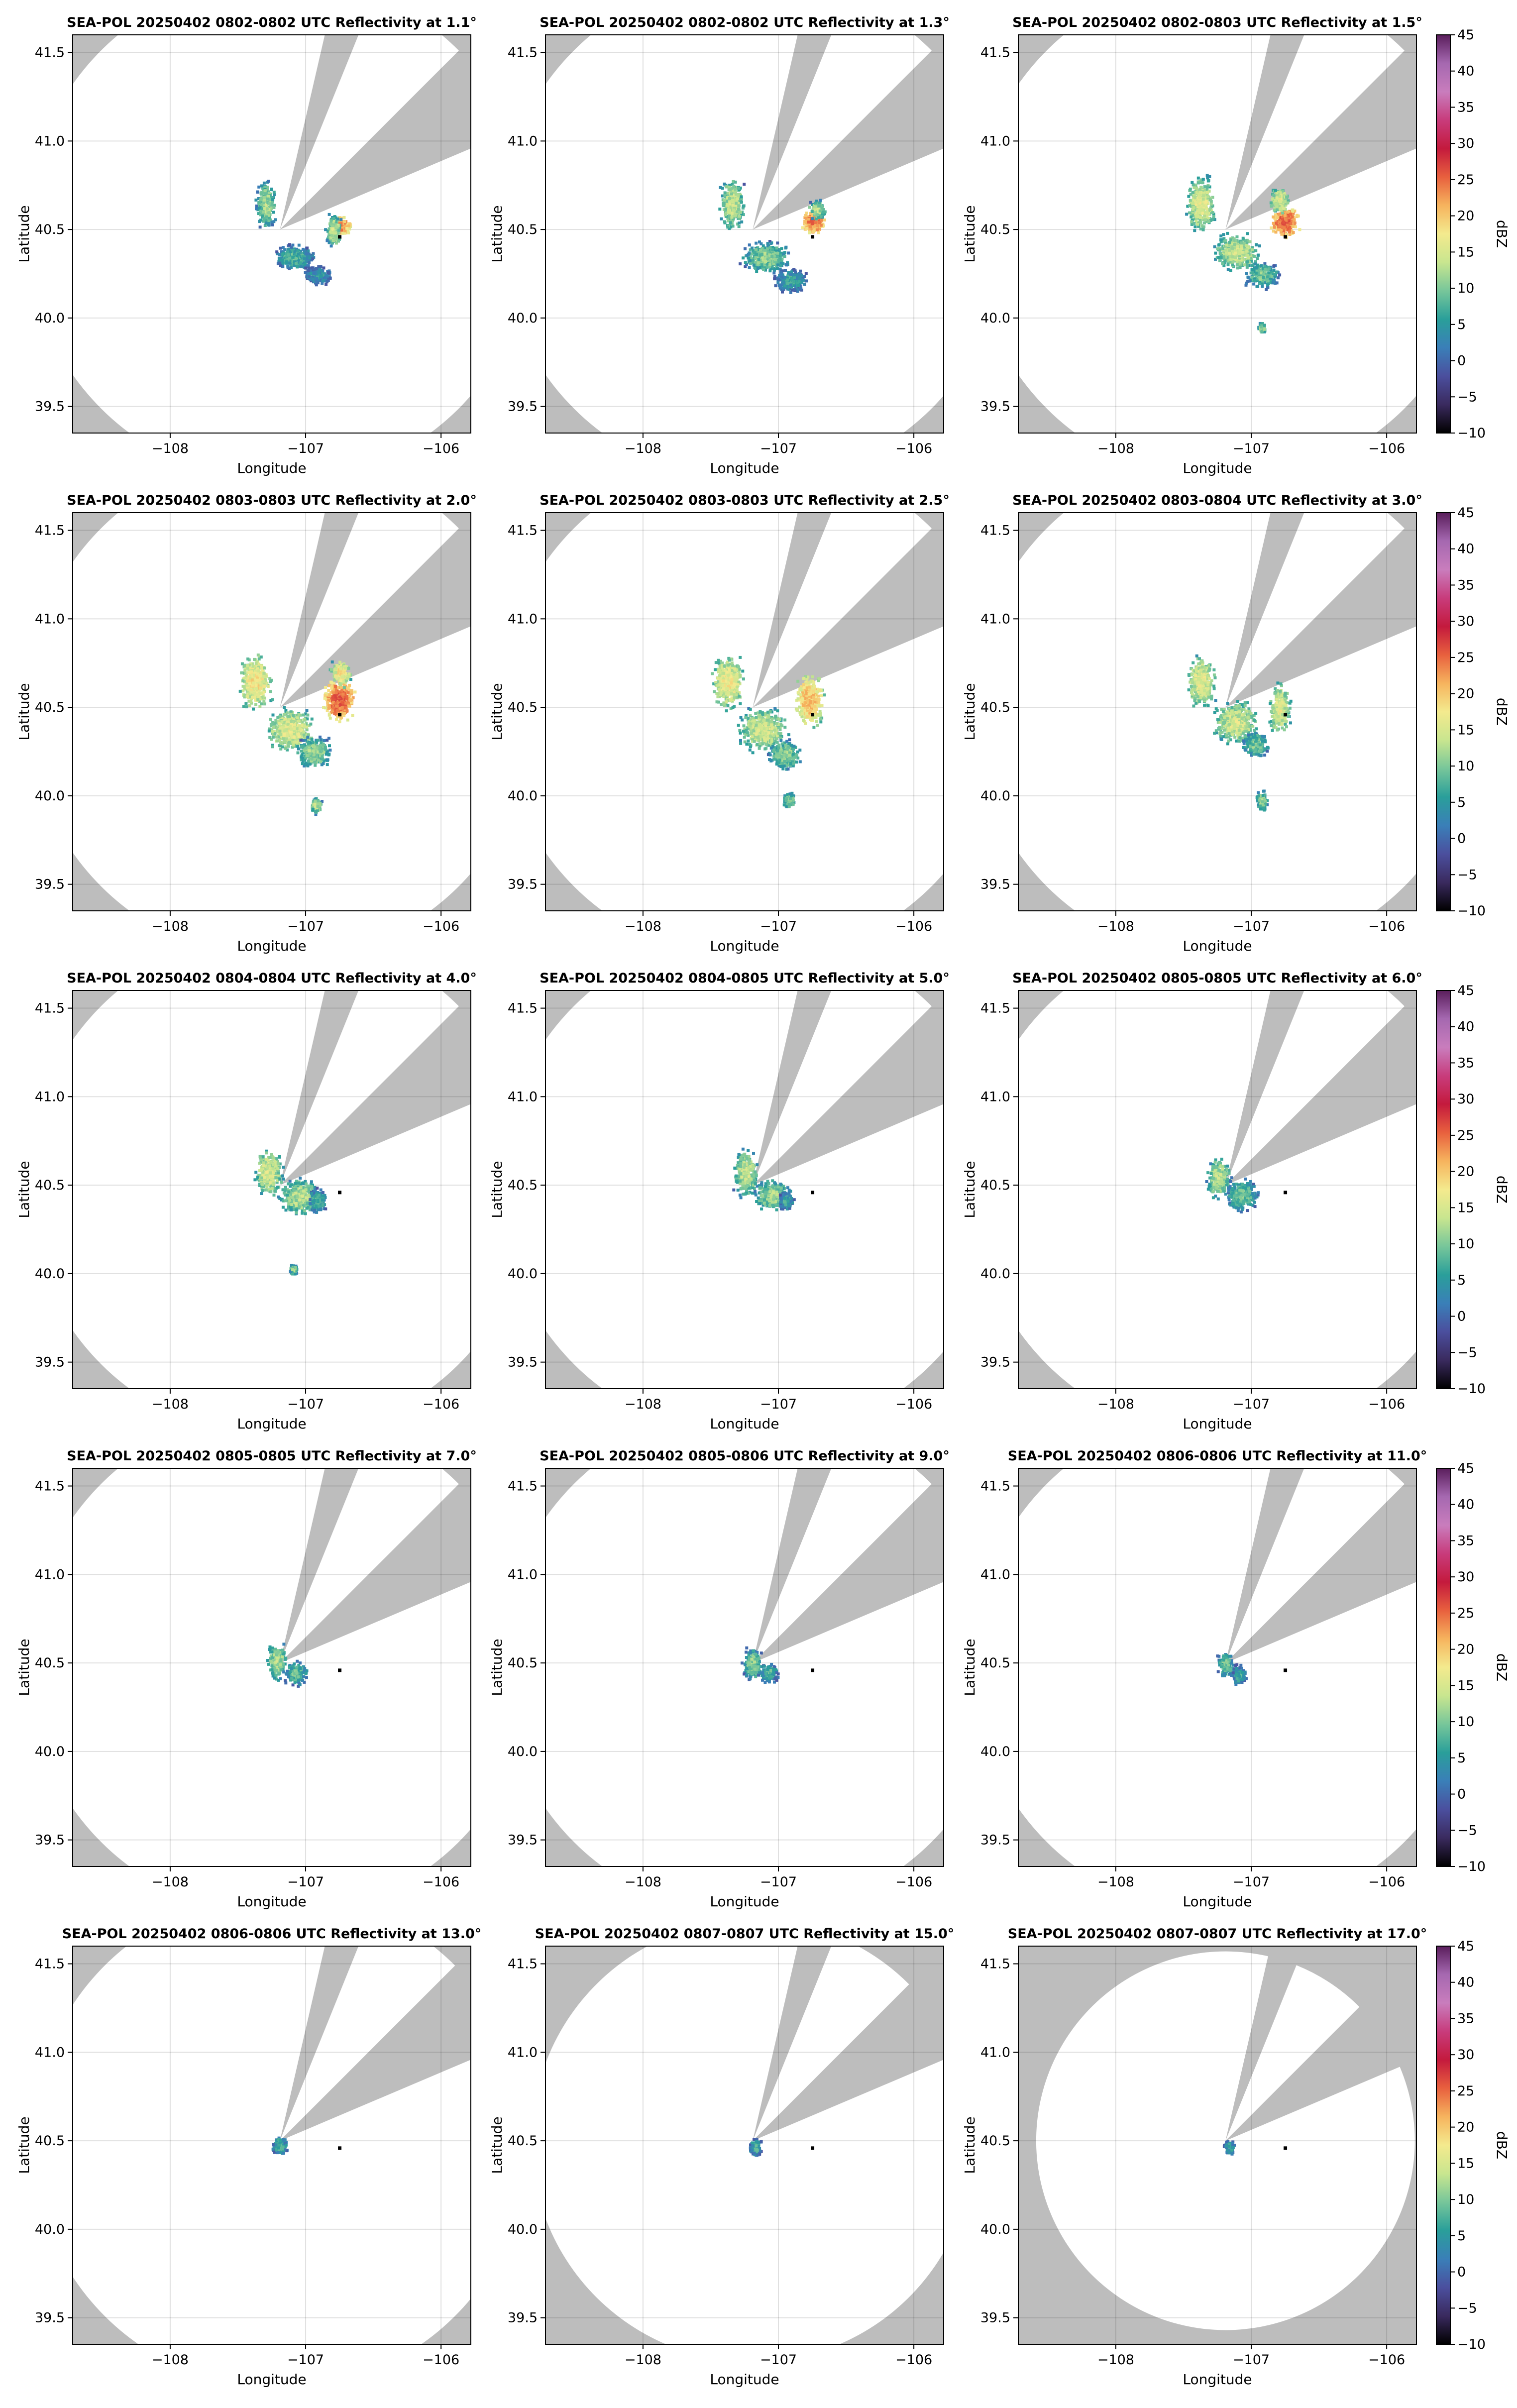 This screenshot has width=1517, height=2408. Describe the element at coordinates (744, 234) in the screenshot. I see `panel-frame` at that location.